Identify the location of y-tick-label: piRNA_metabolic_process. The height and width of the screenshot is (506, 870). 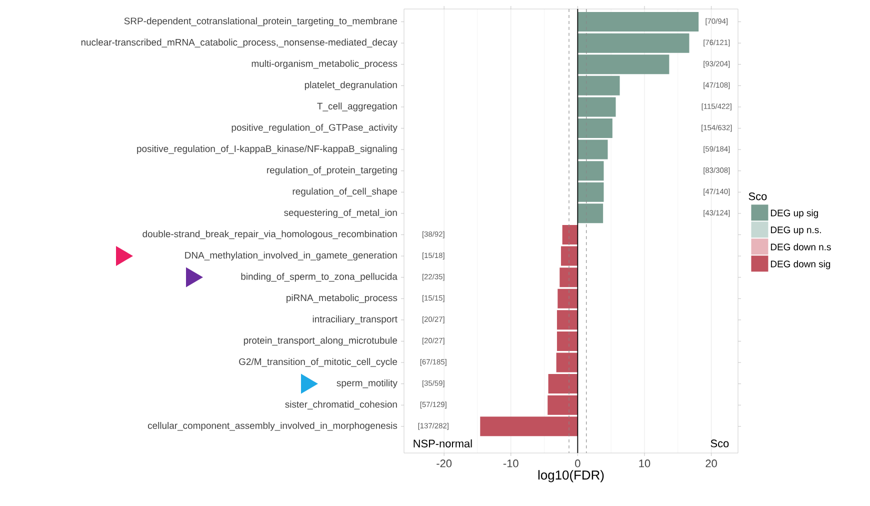
(342, 299).